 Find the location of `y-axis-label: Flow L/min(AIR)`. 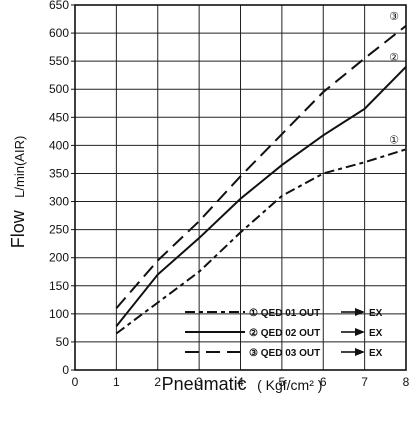

y-axis-label: Flow L/min(AIR) is located at coordinates (18, 192).